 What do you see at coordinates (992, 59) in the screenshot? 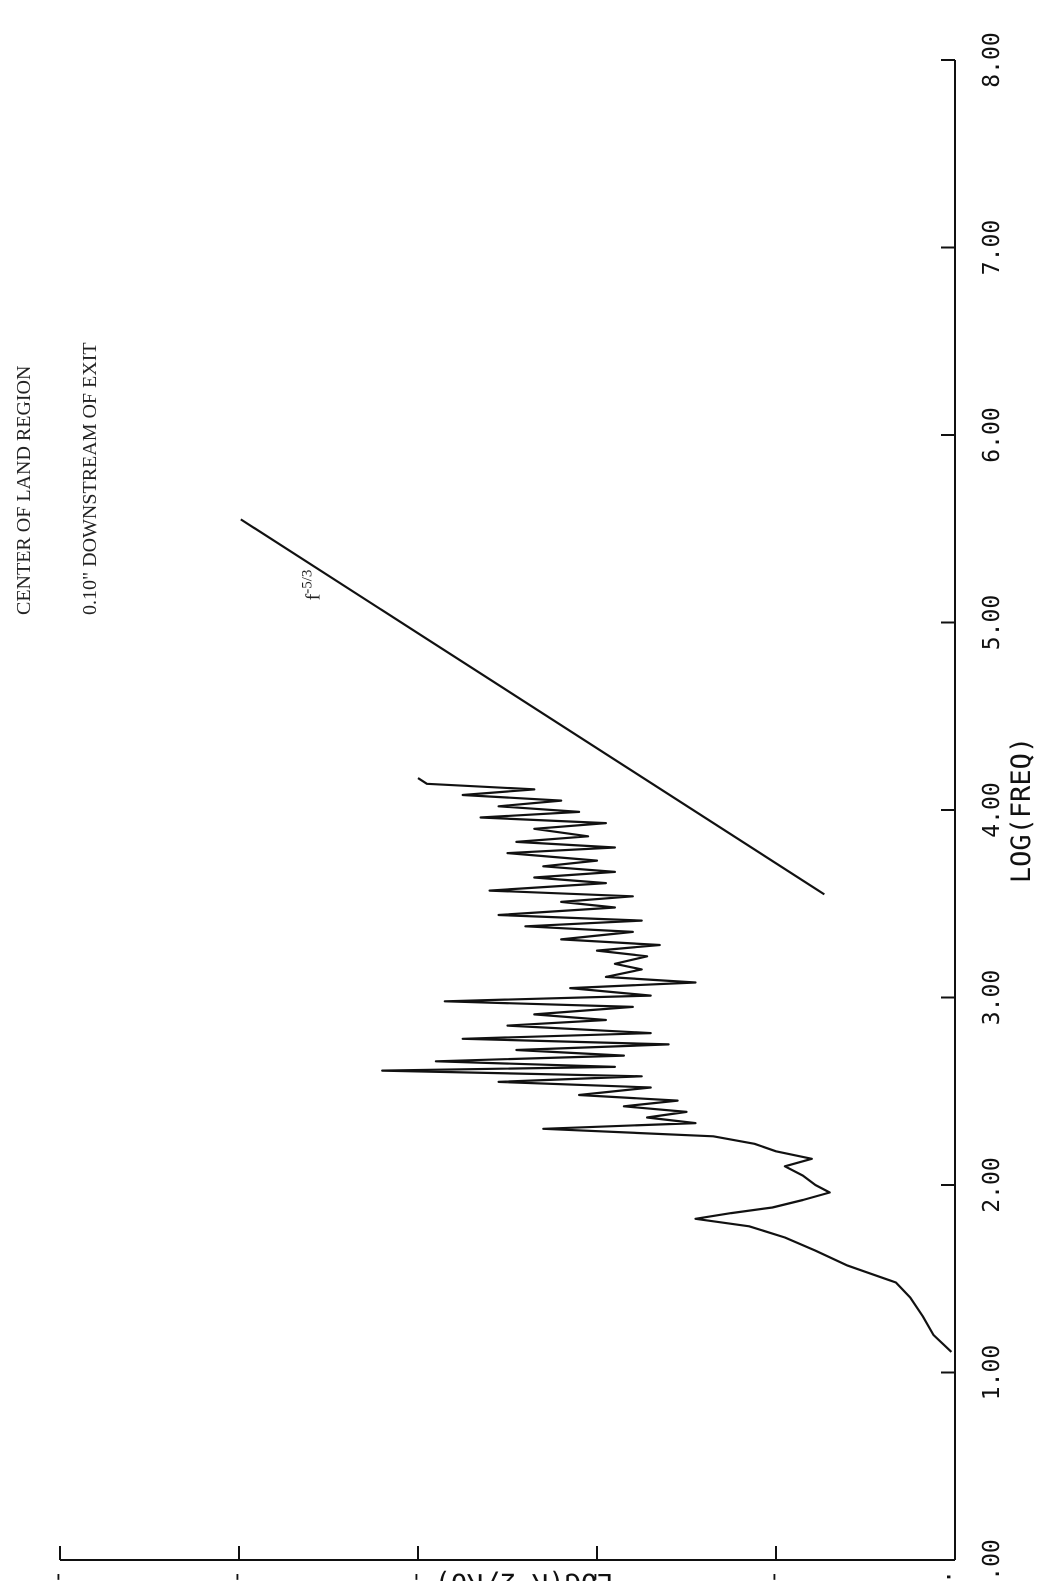
I see `x-tick-label: 8.00` at bounding box center [992, 59].